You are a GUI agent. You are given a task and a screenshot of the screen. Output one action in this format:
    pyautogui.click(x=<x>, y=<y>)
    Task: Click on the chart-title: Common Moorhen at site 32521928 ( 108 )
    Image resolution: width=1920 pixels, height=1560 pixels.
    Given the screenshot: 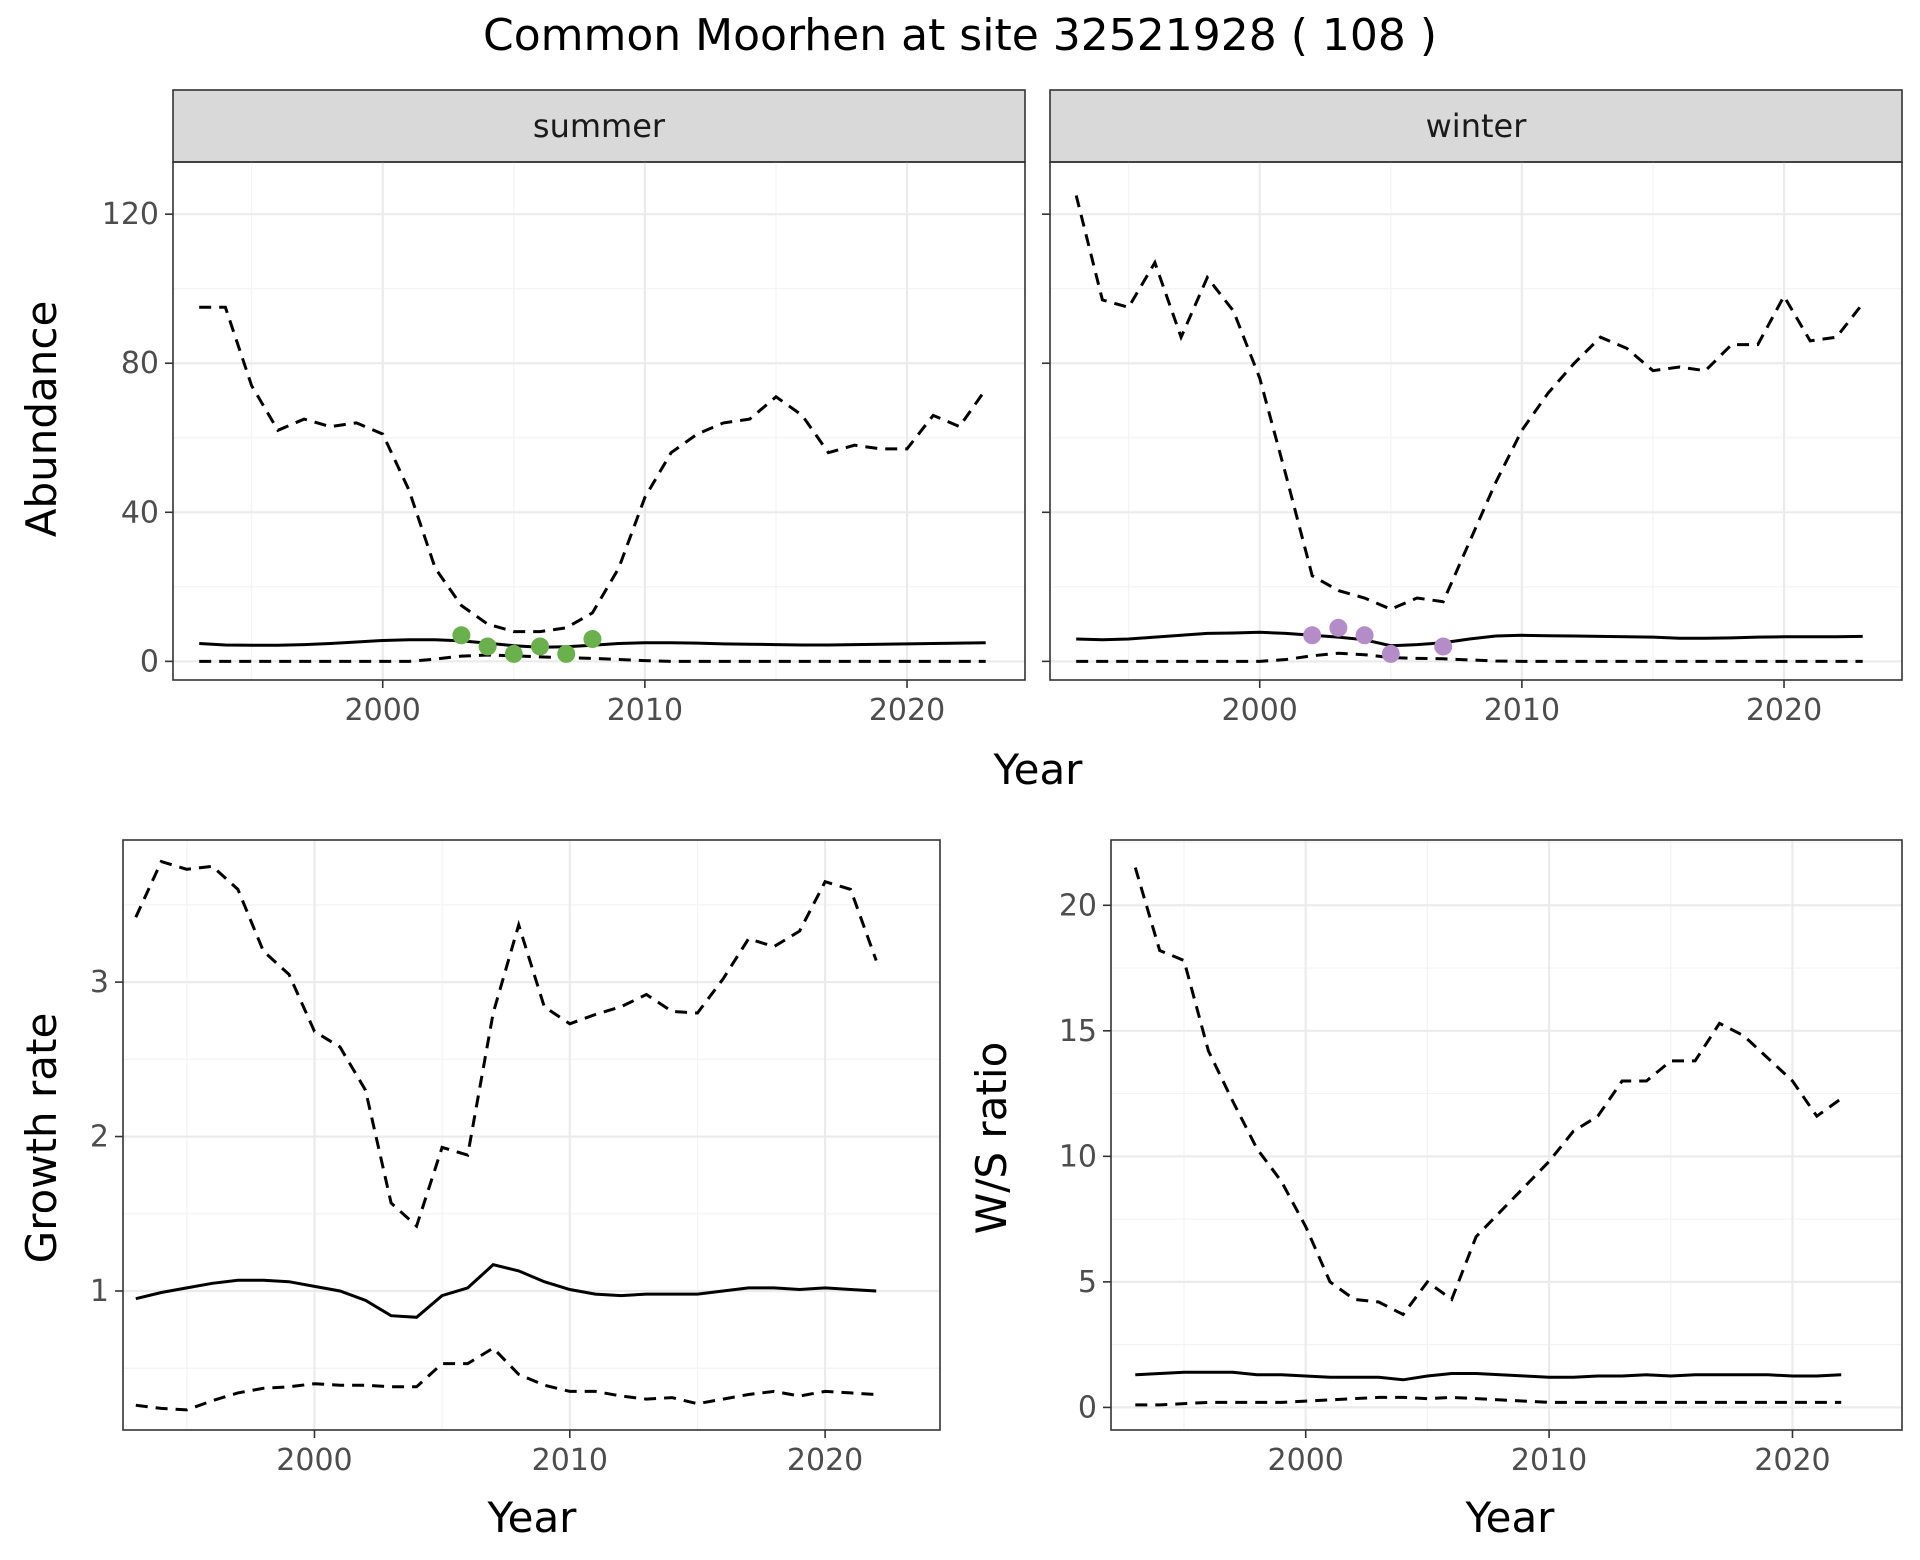 What is the action you would take?
    pyautogui.click(x=960, y=35)
    